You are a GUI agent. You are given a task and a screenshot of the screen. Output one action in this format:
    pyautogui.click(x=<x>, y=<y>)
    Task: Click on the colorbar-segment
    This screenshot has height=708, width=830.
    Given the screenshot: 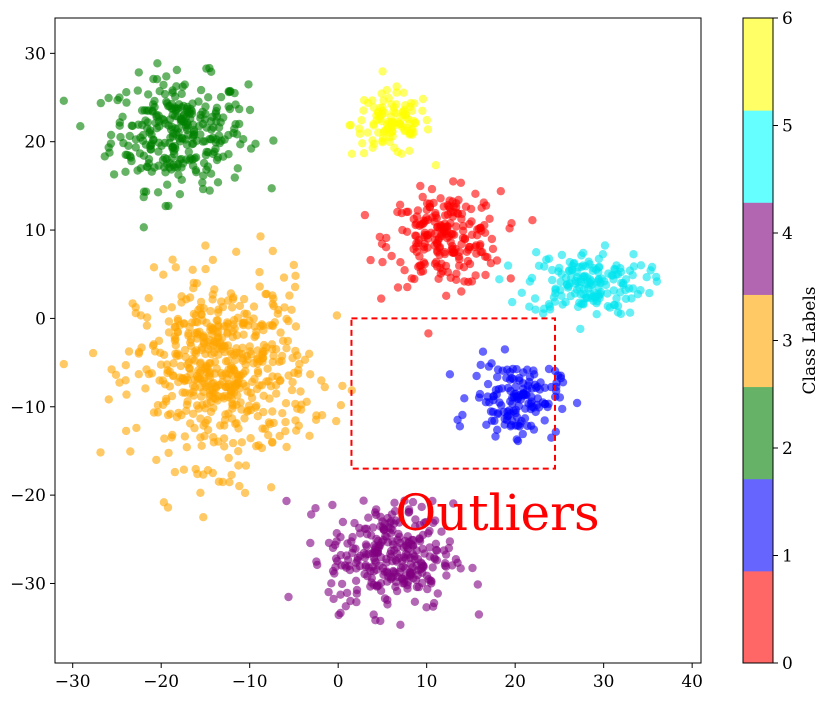 What is the action you would take?
    pyautogui.click(x=758, y=64)
    